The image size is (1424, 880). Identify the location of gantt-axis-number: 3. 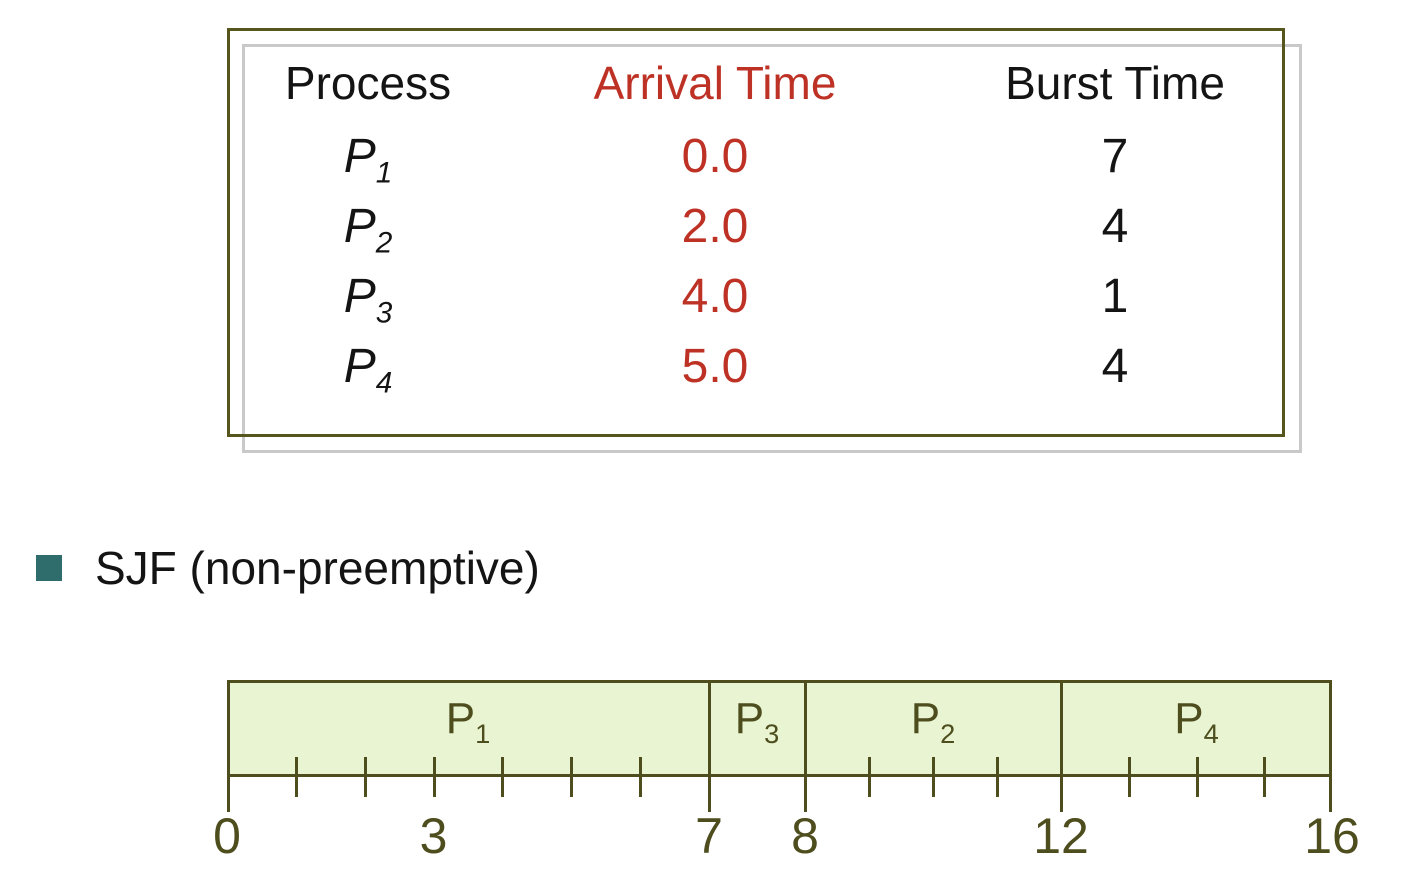
(433, 836).